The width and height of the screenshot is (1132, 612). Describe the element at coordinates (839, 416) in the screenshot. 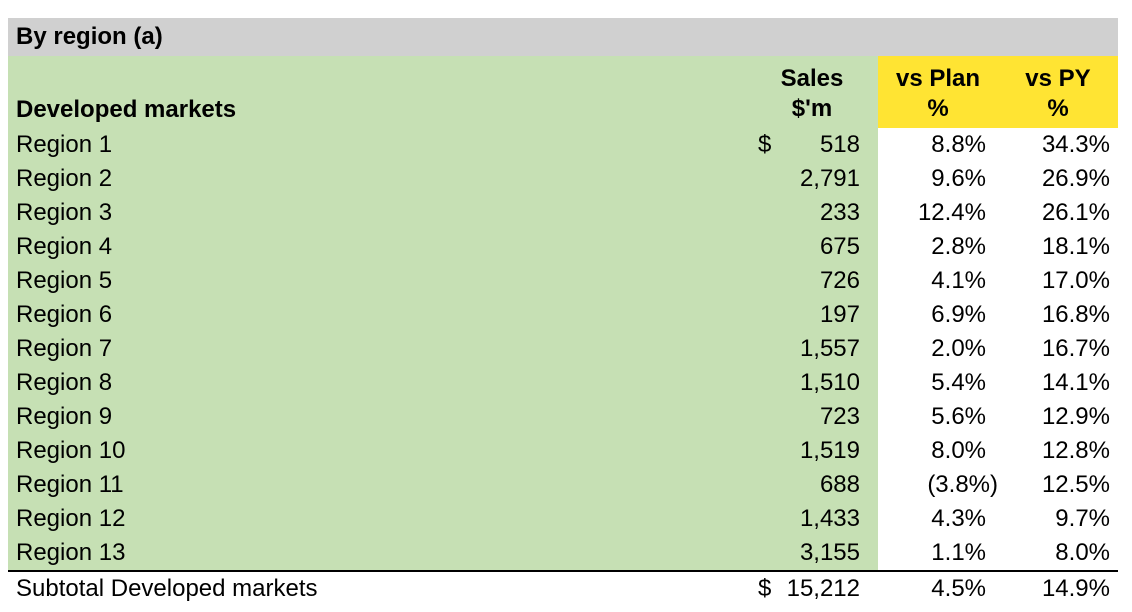

I see `sales-value: 723` at that location.